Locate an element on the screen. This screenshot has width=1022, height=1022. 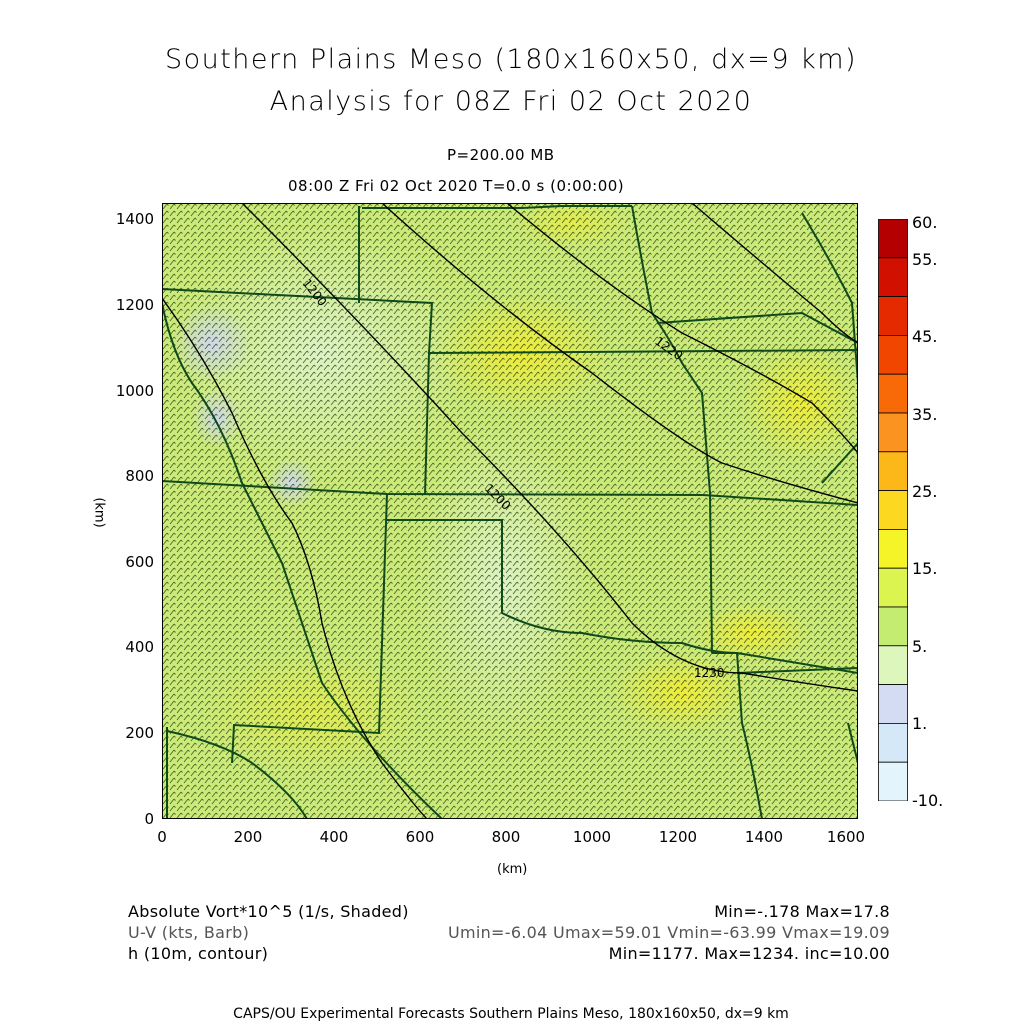
x-tick-label: 0 is located at coordinates (162, 837).